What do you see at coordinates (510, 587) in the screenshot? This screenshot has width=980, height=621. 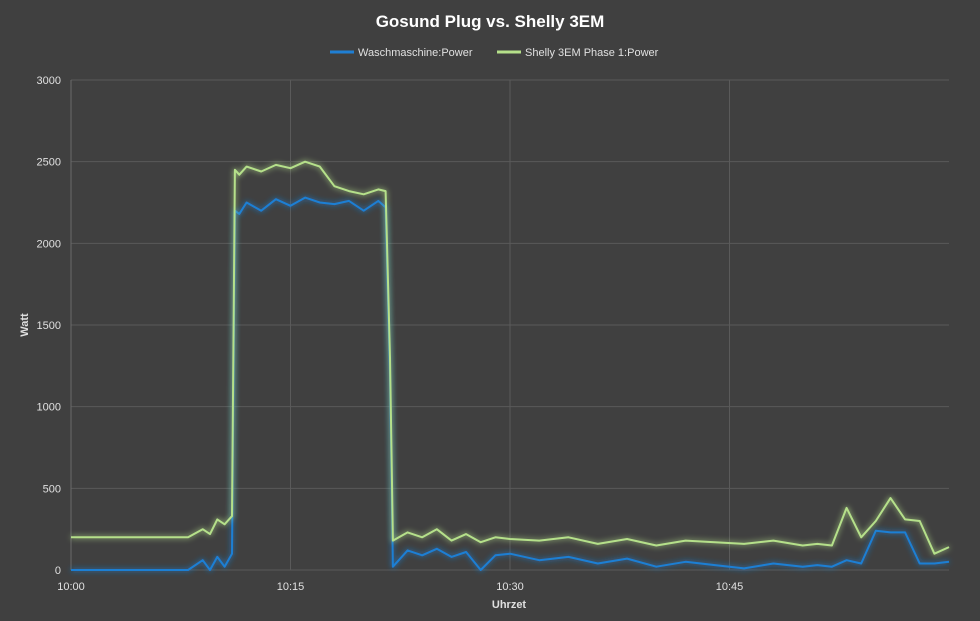 I see `x-tick-label: 10:30` at bounding box center [510, 587].